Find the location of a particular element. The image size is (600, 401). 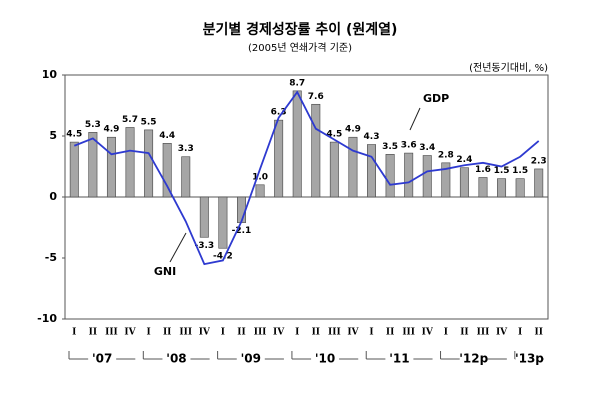

value-label: 1.6 is located at coordinates (483, 170).